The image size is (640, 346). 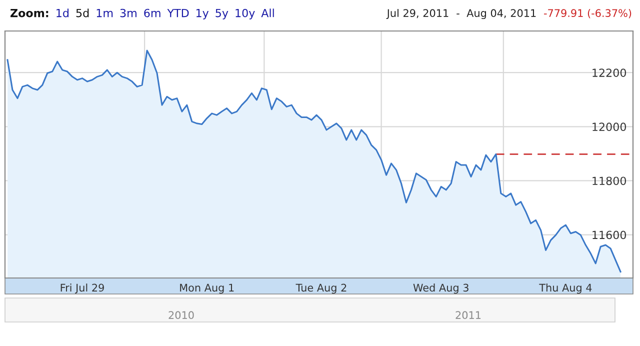 What do you see at coordinates (152, 13) in the screenshot?
I see `text: 6m` at bounding box center [152, 13].